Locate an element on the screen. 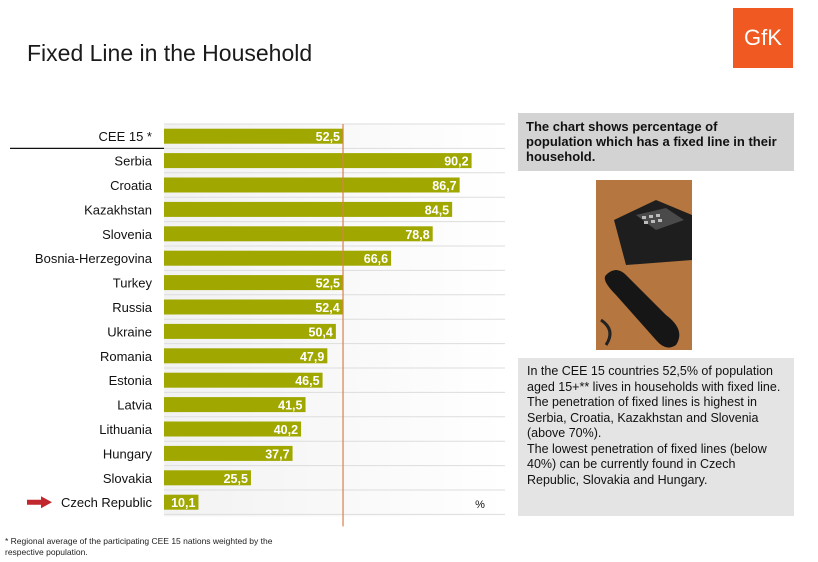  category-label: Bosnia-Herzegovina is located at coordinates (94, 258).